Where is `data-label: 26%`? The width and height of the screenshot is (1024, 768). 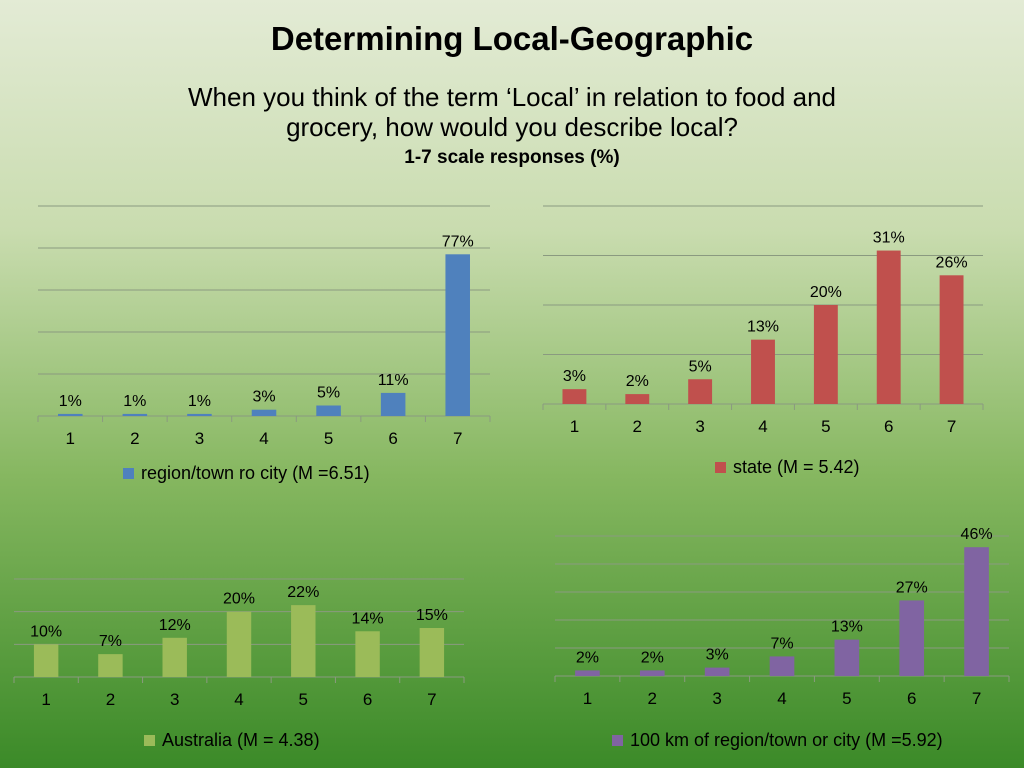
data-label: 26% is located at coordinates (952, 262).